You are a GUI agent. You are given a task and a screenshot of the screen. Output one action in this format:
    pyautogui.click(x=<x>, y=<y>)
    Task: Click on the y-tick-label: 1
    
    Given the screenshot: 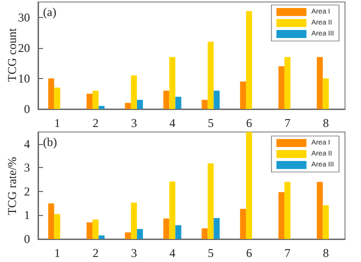 What is the action you would take?
    pyautogui.click(x=27, y=215)
    